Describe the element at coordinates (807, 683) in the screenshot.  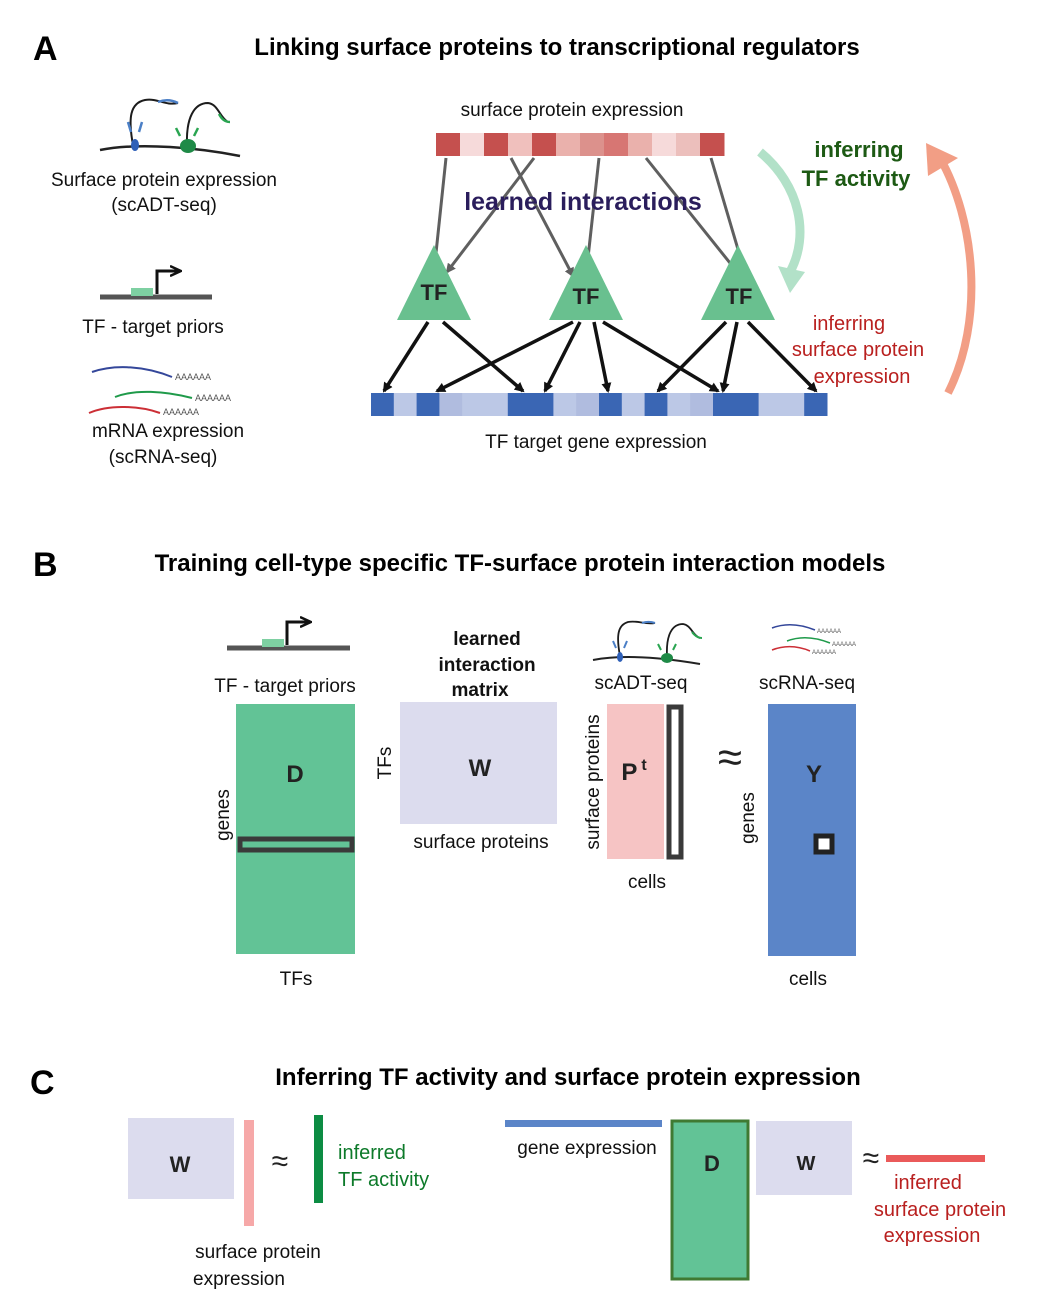
I see `rna-label-b: scRNA-seq` at that location.